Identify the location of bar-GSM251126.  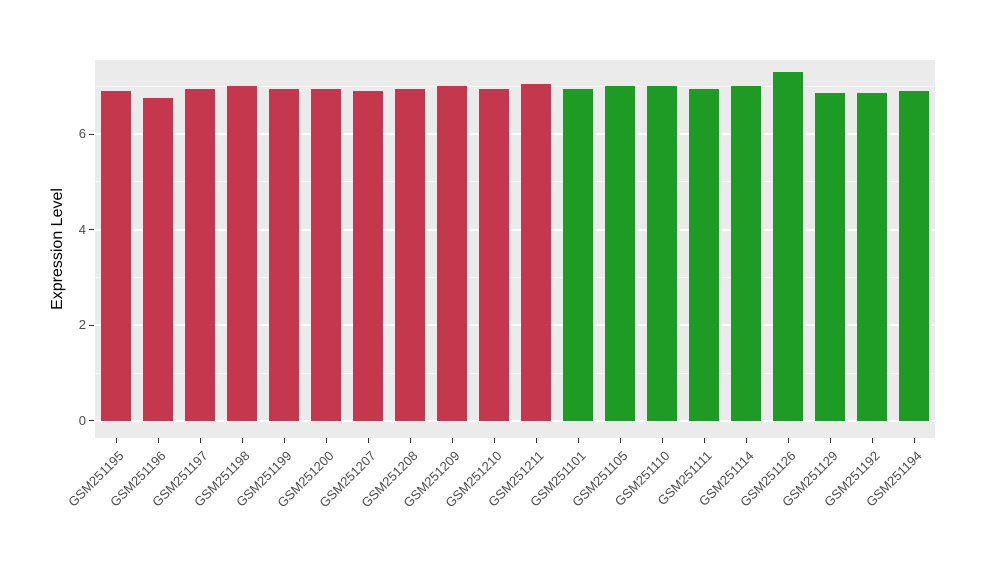
(788, 246).